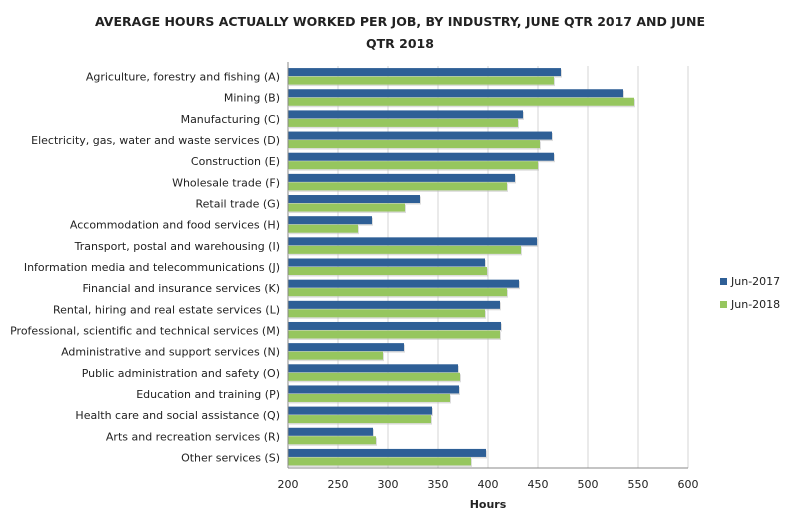 This screenshot has width=794, height=528. I want to click on legend-label: Jun-2018, so click(756, 304).